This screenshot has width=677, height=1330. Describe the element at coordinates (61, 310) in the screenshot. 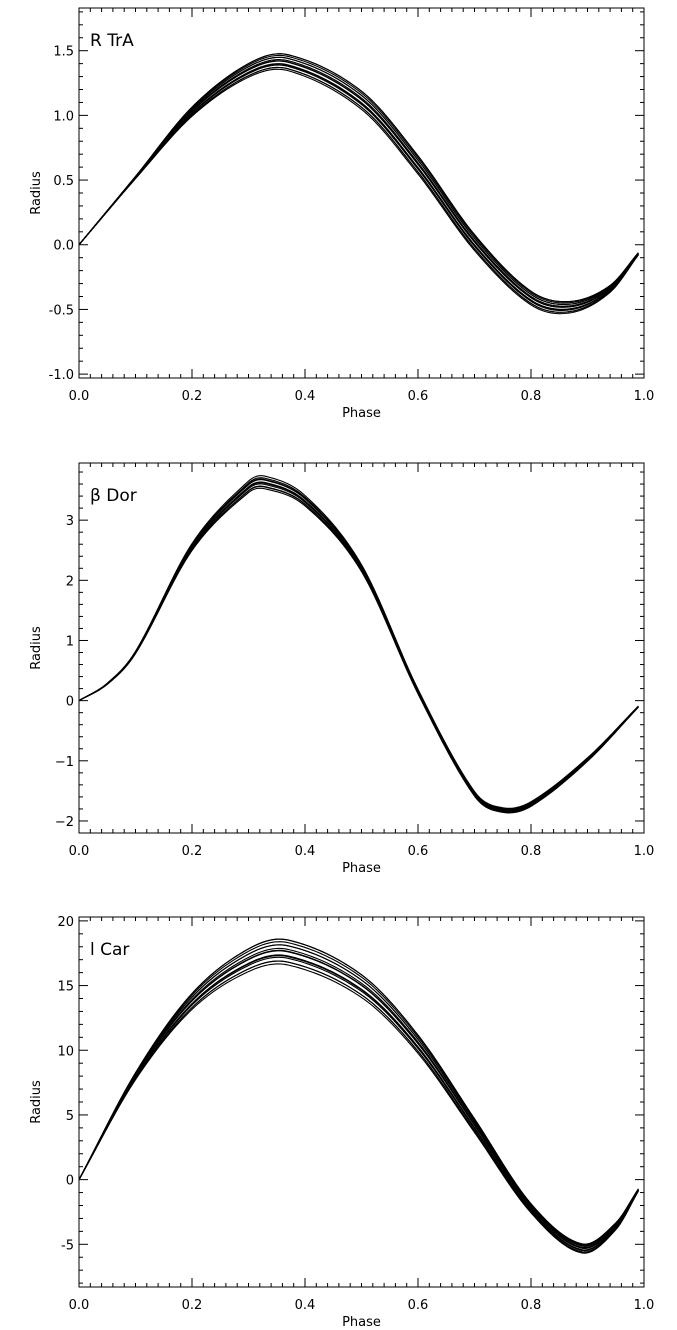

I see `y-tick-label: -0.5` at that location.